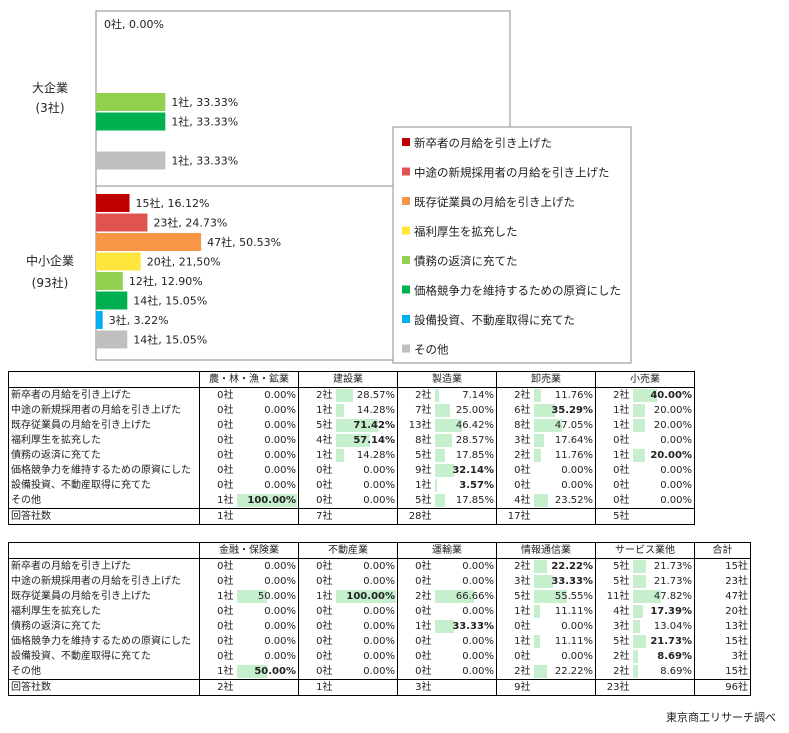  What do you see at coordinates (722, 672) in the screenshot?
I see `total-cell: 15社` at bounding box center [722, 672].